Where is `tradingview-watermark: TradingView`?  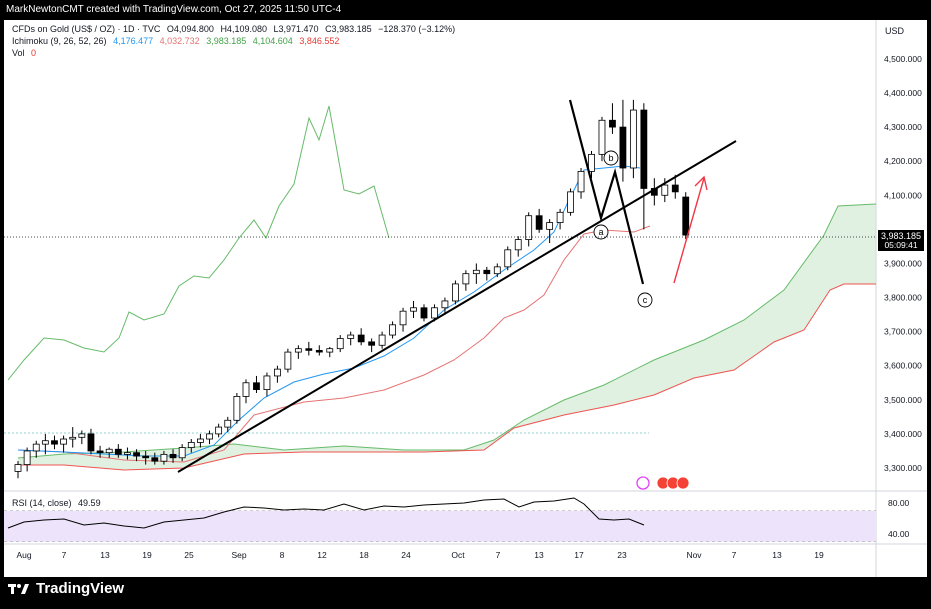 tradingview-watermark: TradingView is located at coordinates (66, 588).